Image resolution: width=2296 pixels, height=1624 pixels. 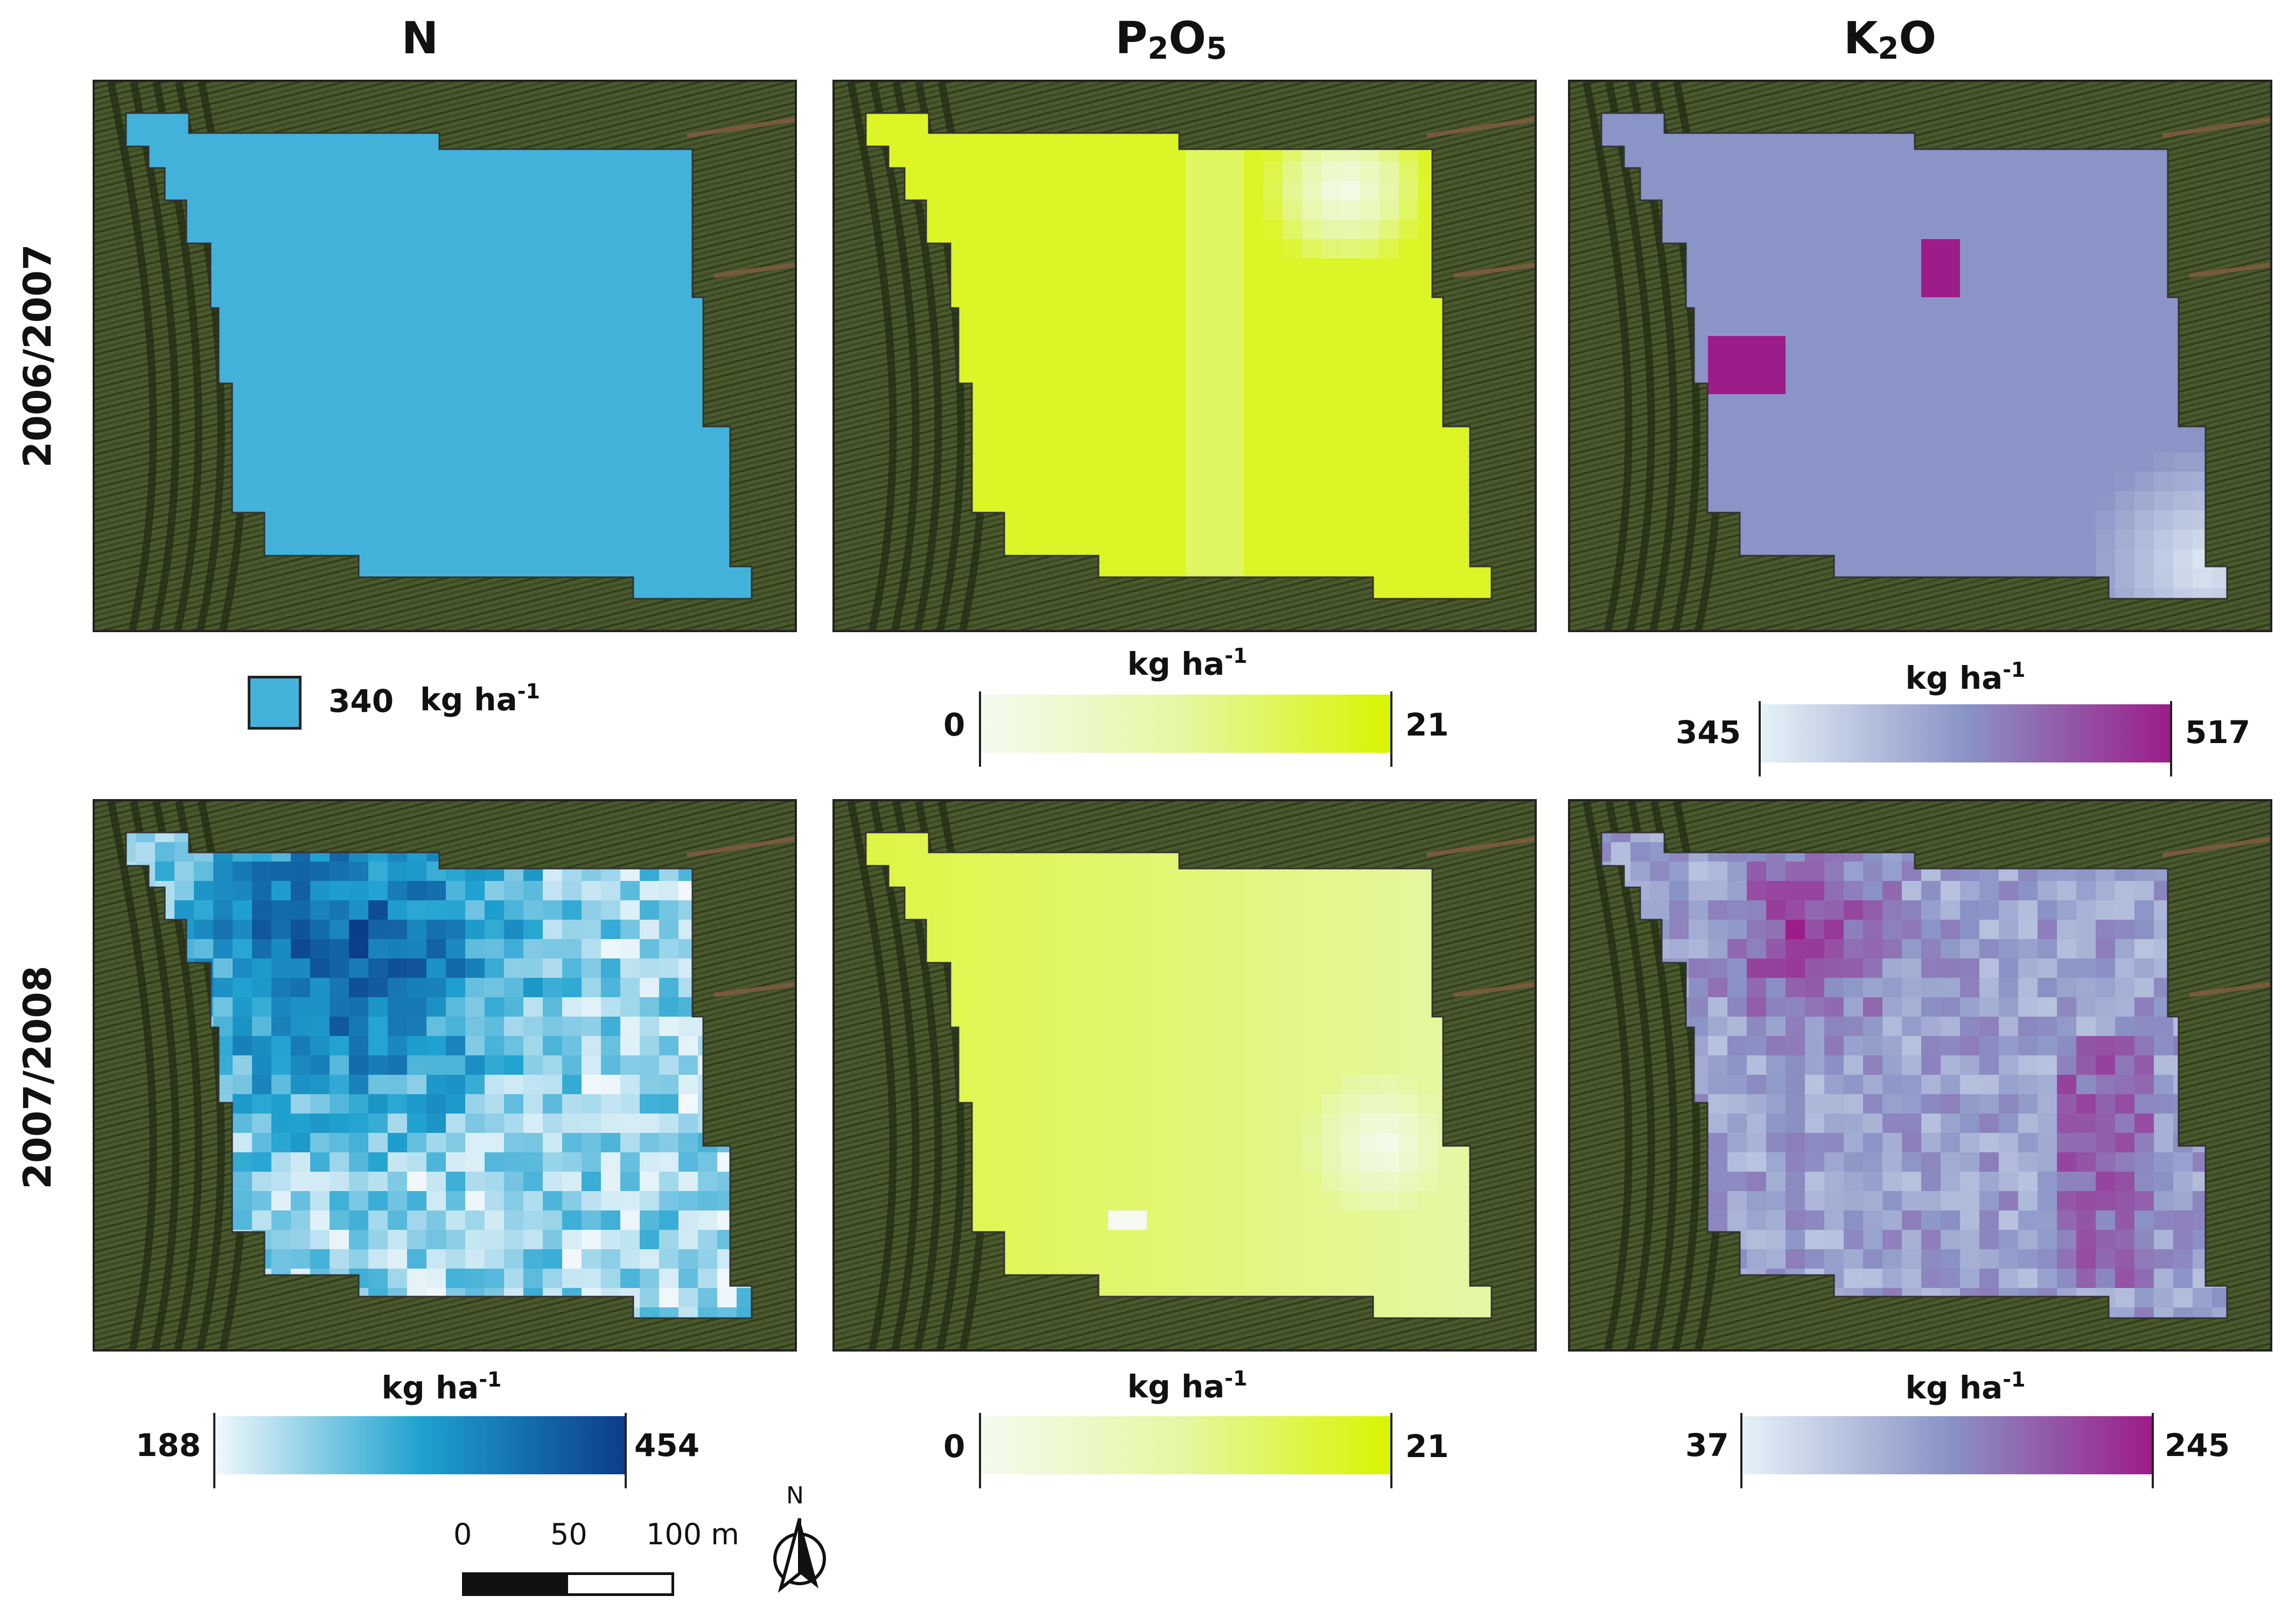 What do you see at coordinates (954, 1446) in the screenshot?
I see `legend-min-p2o5-2008: 0` at bounding box center [954, 1446].